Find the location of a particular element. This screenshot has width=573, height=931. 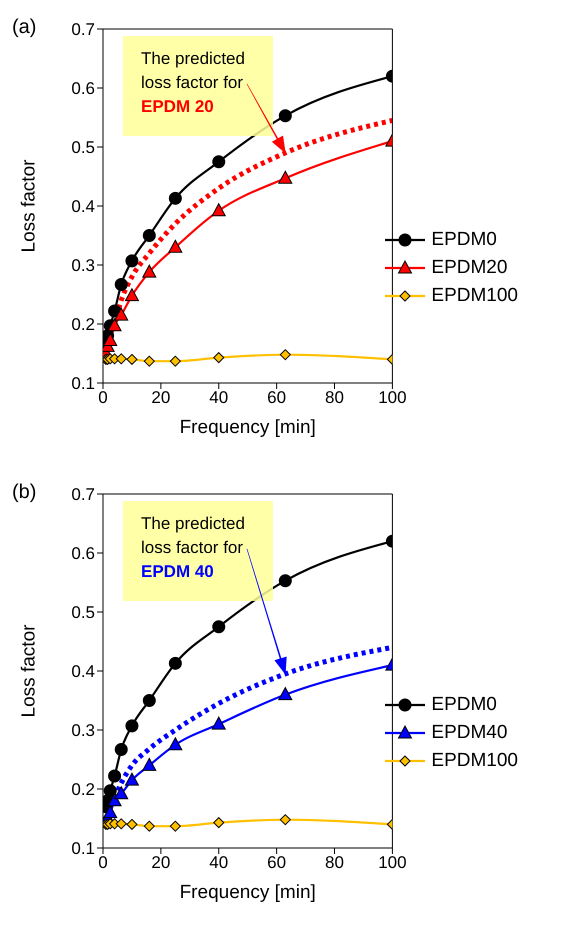

annotation: The predicted loss factor for EPDM 20 is located at coordinates (193, 82).